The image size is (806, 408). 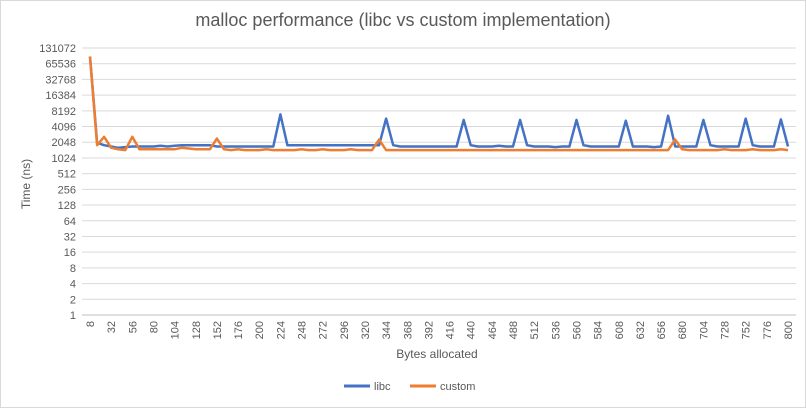 What do you see at coordinates (577, 330) in the screenshot?
I see `x-tick-label: 560` at bounding box center [577, 330].